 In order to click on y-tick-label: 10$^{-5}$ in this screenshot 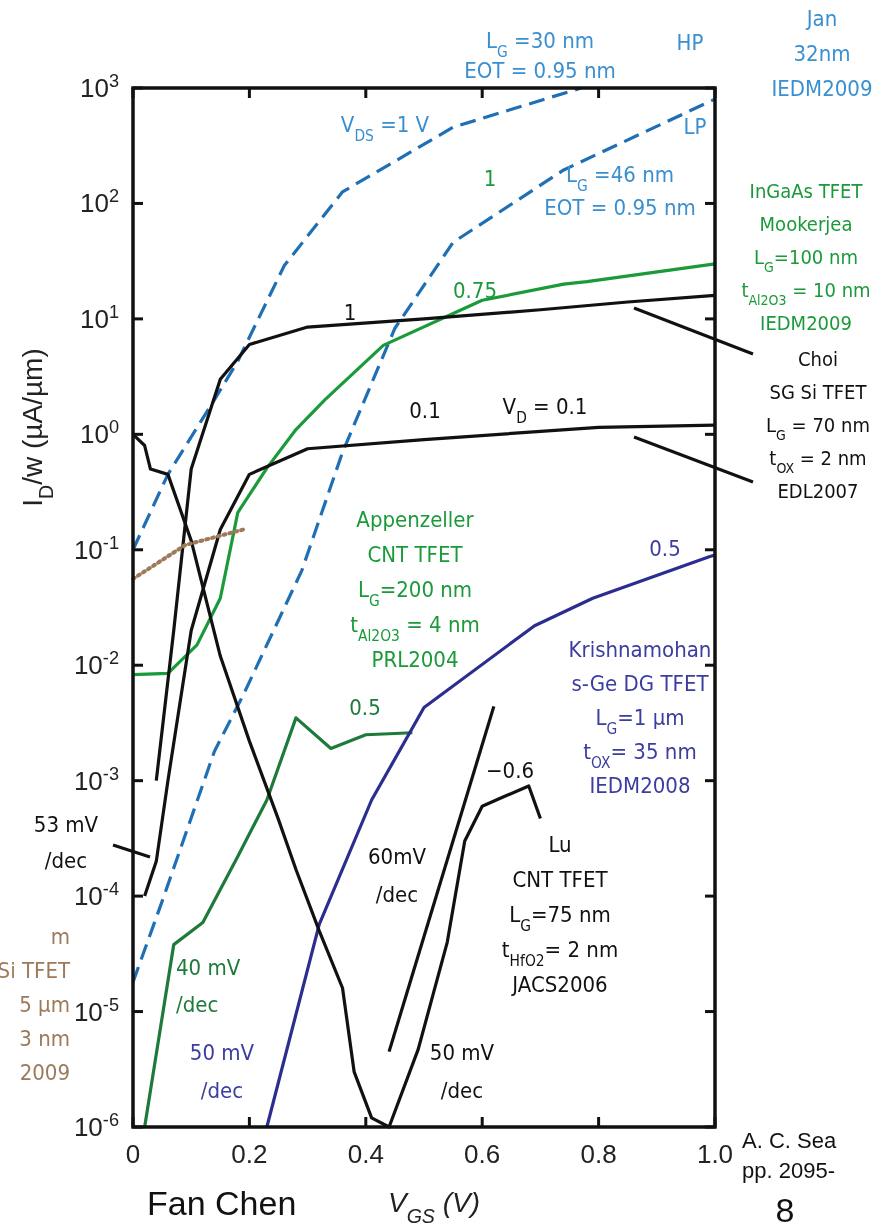, I will do `click(96, 1010)`.